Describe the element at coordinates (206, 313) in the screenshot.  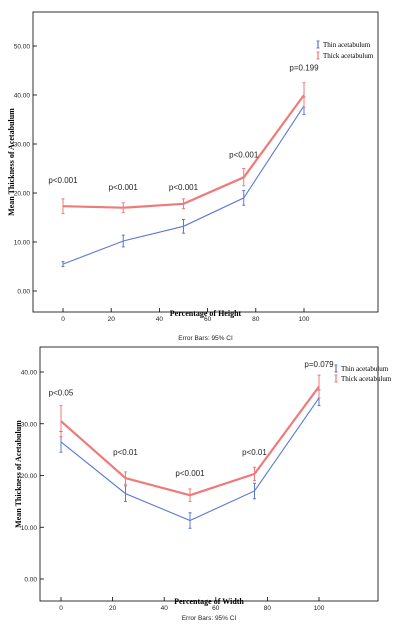
I see `x-axis-title: Percentage of Height` at that location.